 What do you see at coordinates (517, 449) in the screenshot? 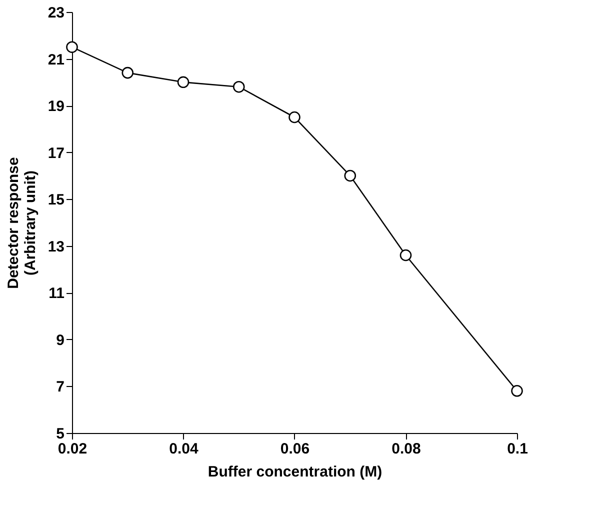
I see `x-tick-label: 0.1` at bounding box center [517, 449].